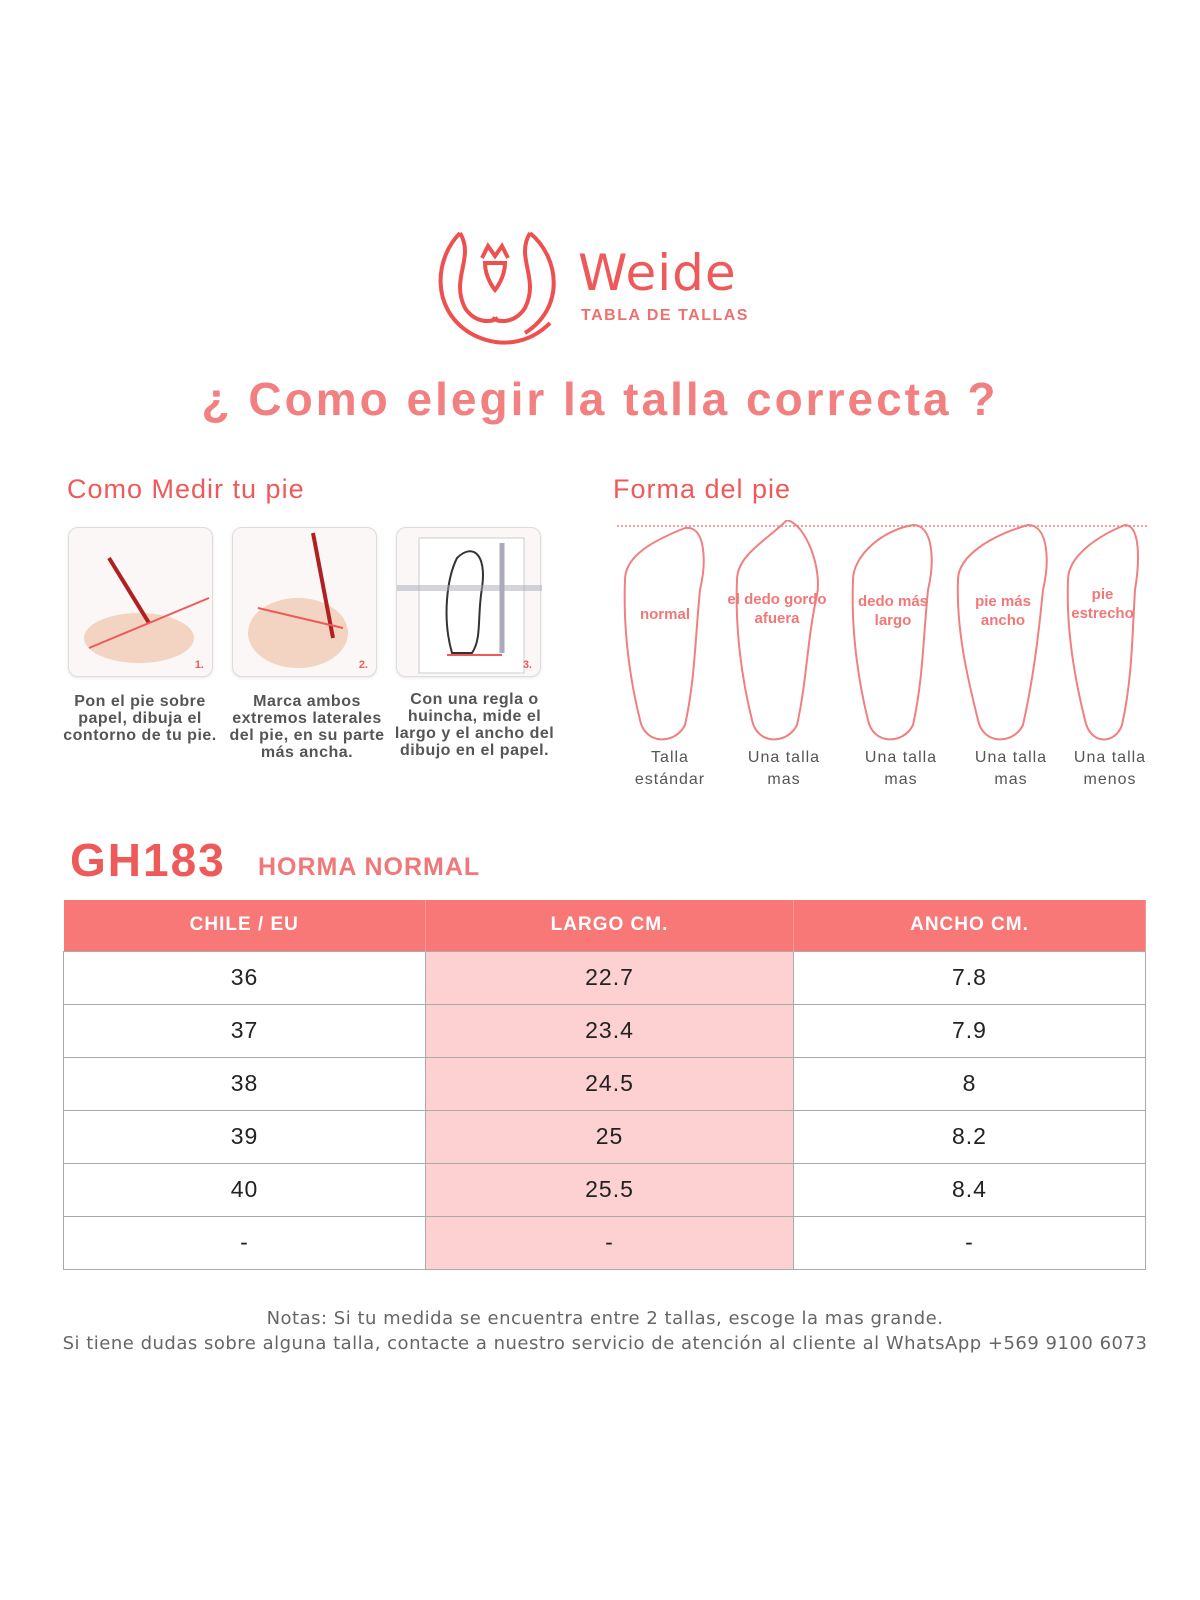 Image resolution: width=1200 pixels, height=1600 pixels. What do you see at coordinates (609, 925) in the screenshot?
I see `header-length: LARGO CM.` at bounding box center [609, 925].